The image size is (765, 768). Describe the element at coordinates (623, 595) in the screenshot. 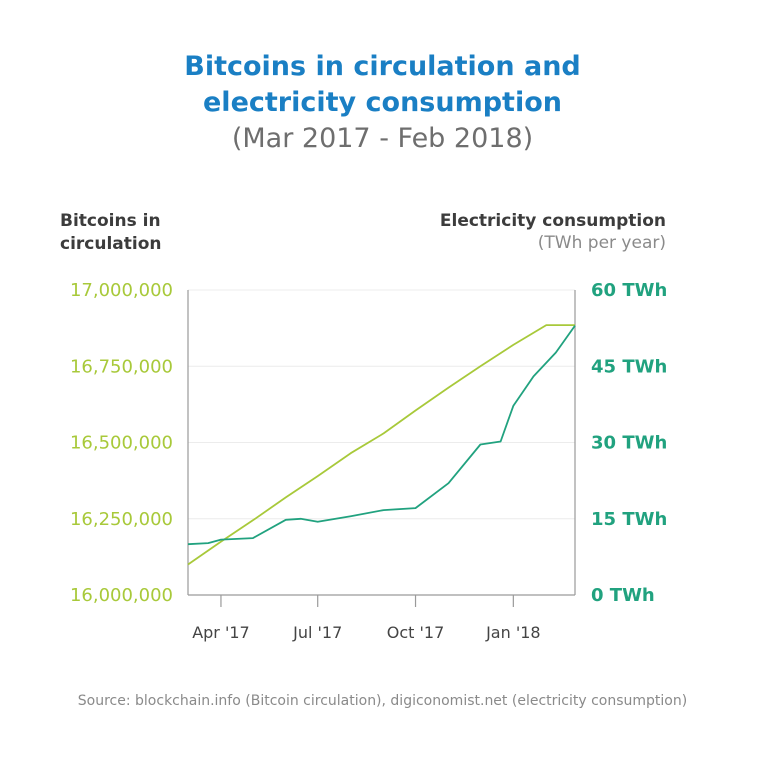

I see `right-tick-label: 0 TWh` at that location.